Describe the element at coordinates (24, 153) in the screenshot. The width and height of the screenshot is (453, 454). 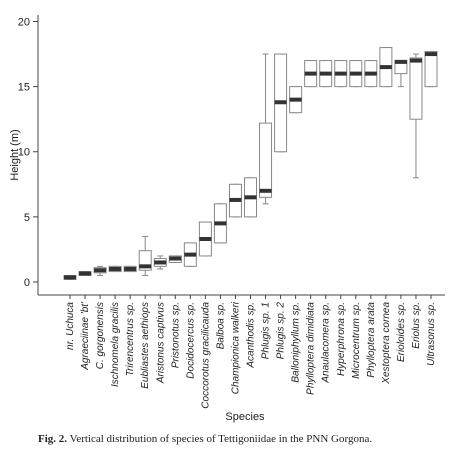
I see `y-tick-label: 10` at that location.